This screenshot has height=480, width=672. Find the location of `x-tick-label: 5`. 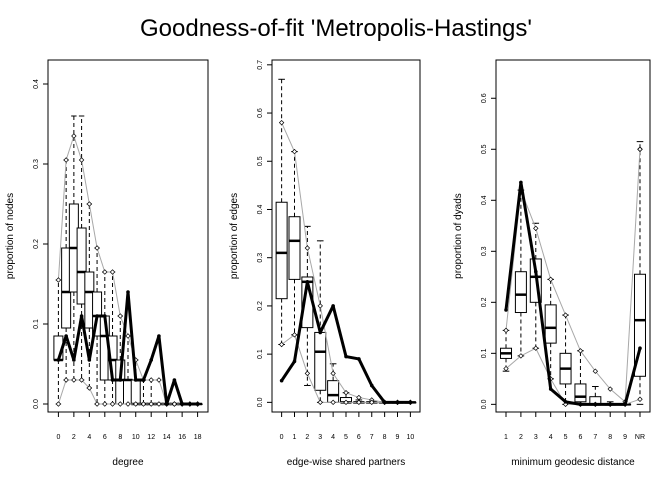

x-tick-label: 5 is located at coordinates (346, 437).